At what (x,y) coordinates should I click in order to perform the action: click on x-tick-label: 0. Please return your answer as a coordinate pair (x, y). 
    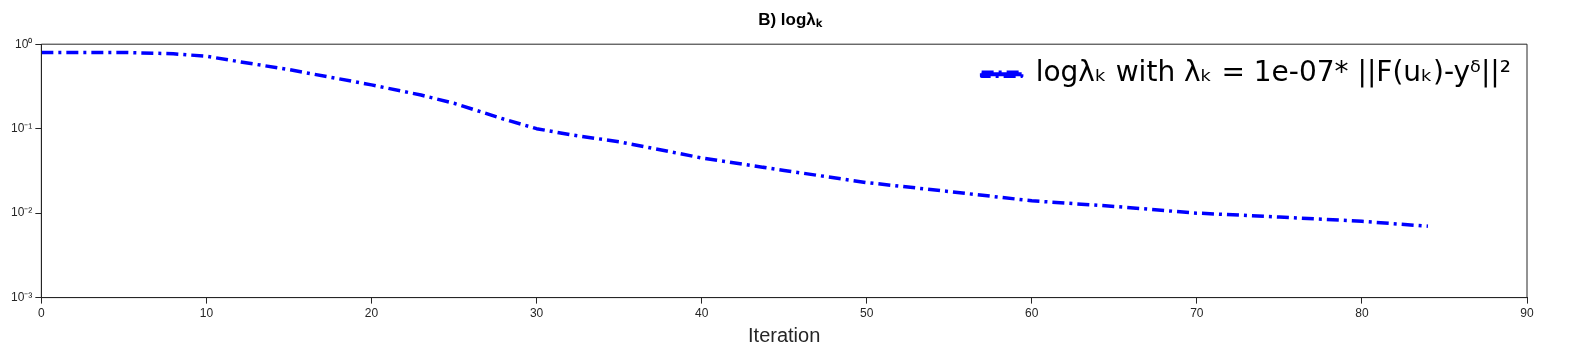
    Looking at the image, I should click on (41, 313).